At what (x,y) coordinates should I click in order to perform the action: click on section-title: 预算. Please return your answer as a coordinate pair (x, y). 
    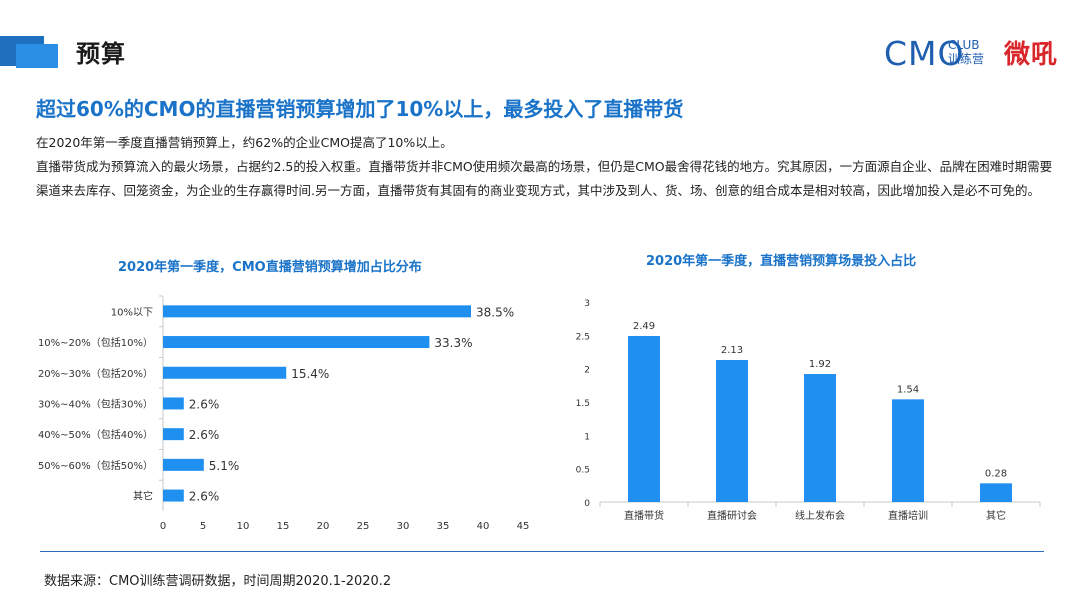
    Looking at the image, I should click on (101, 54).